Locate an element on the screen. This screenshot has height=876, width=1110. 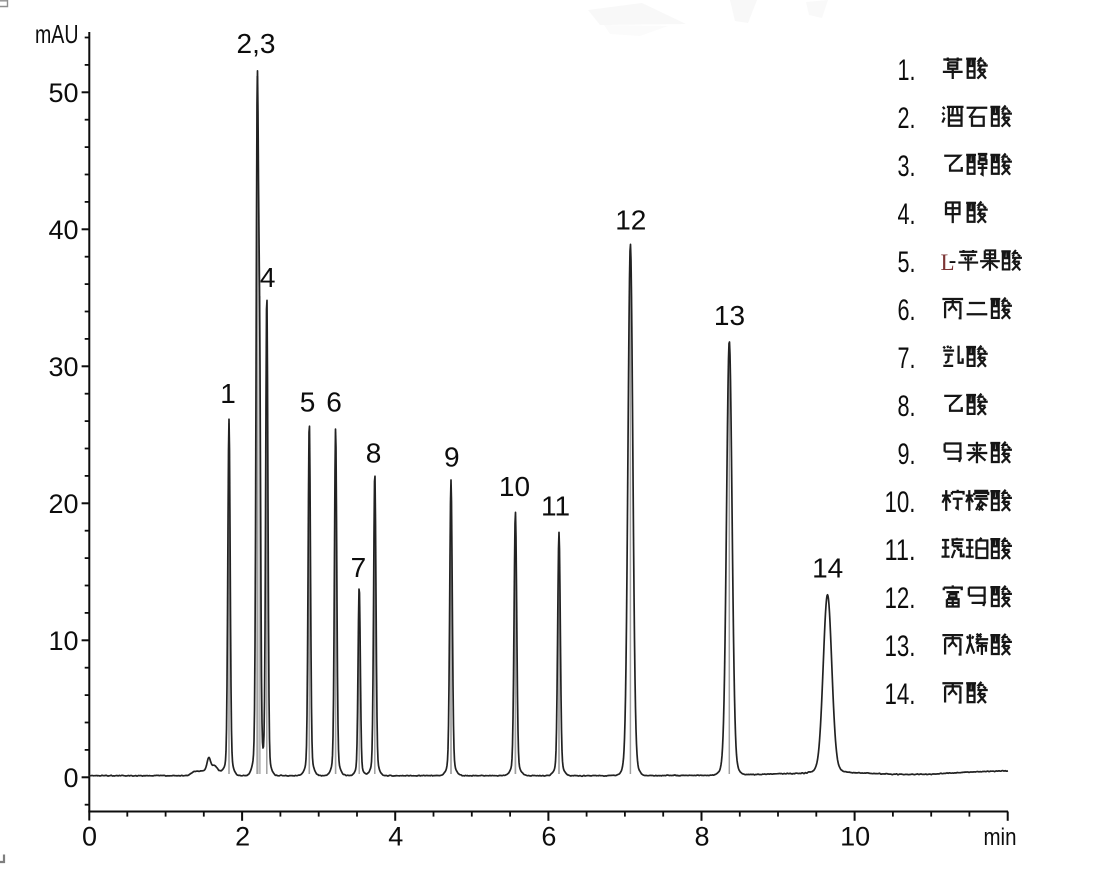
svg-text: 11. is located at coordinates (900, 550).